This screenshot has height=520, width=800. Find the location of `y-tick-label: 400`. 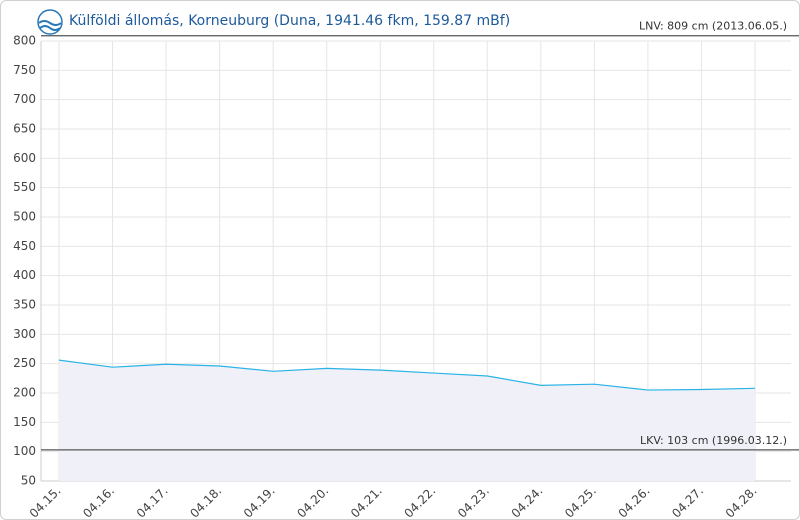

y-tick-label: 400 is located at coordinates (24, 275).